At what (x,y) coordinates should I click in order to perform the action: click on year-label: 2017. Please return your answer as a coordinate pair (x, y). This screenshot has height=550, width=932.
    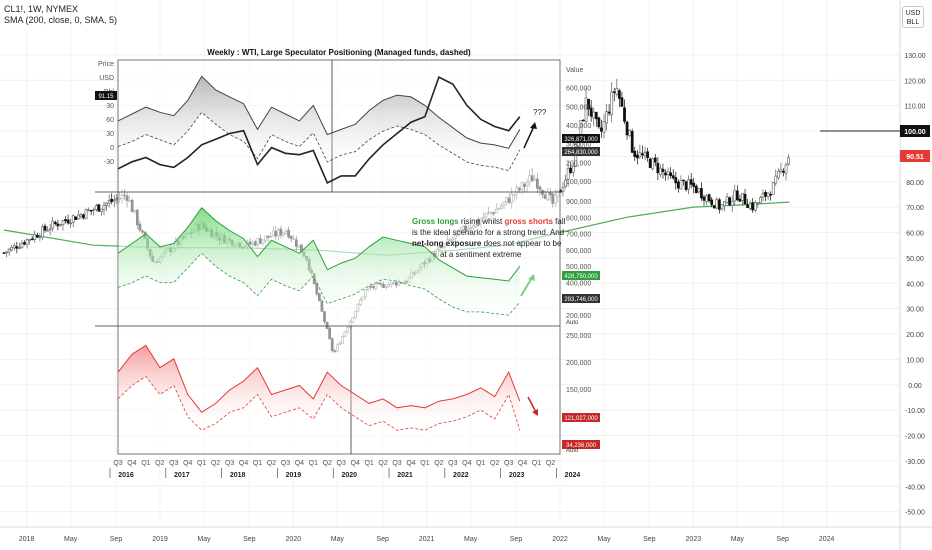
    Looking at the image, I should click on (182, 475).